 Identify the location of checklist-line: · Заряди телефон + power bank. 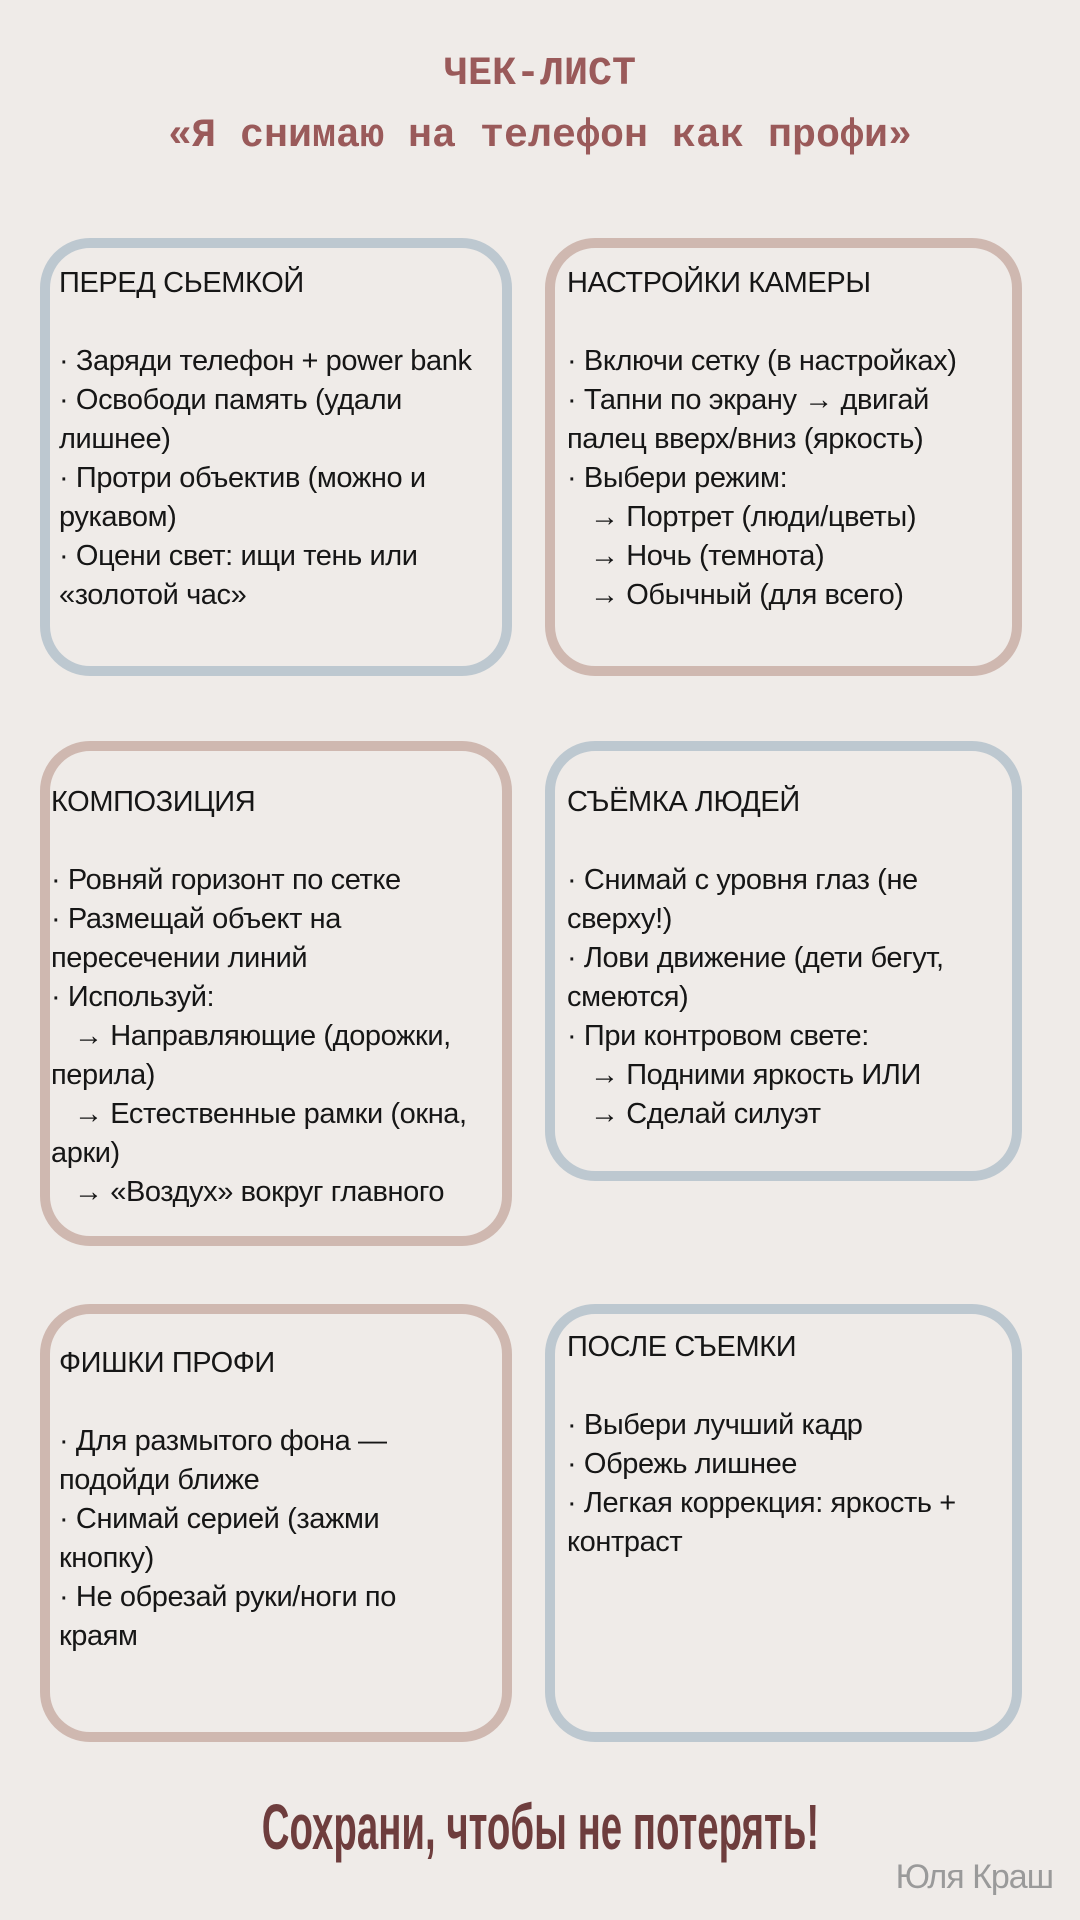
(265, 361).